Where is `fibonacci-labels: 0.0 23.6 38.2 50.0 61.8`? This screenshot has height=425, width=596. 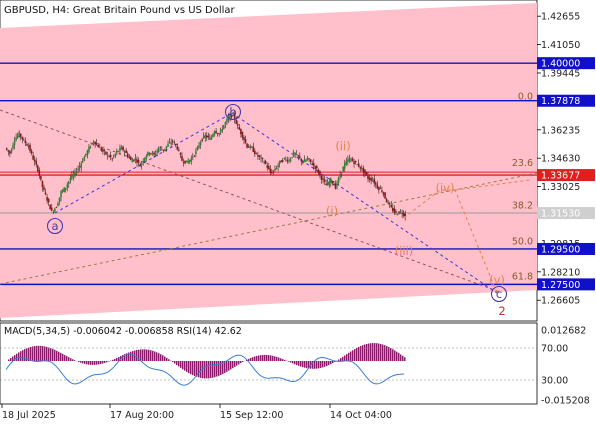
fibonacci-labels: 0.0 23.6 38.2 50.0 61.8 is located at coordinates (522, 186).